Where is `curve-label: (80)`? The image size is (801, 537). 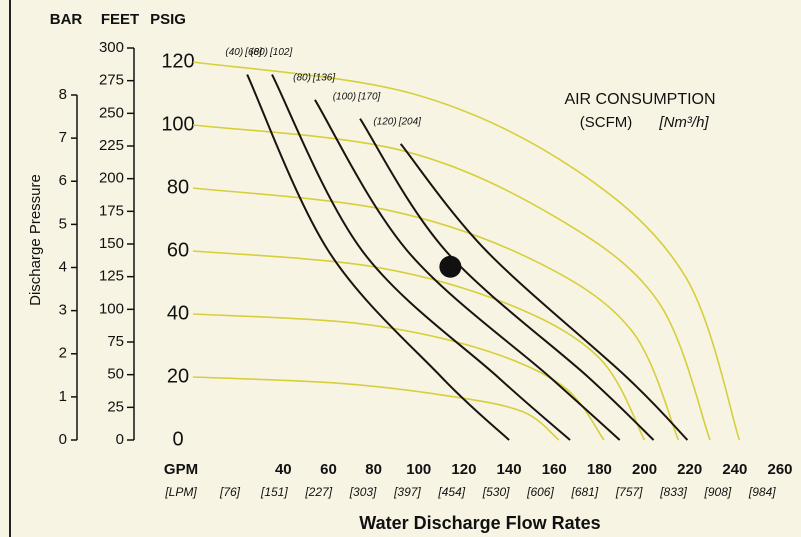
curve-label: (80) is located at coordinates (302, 77).